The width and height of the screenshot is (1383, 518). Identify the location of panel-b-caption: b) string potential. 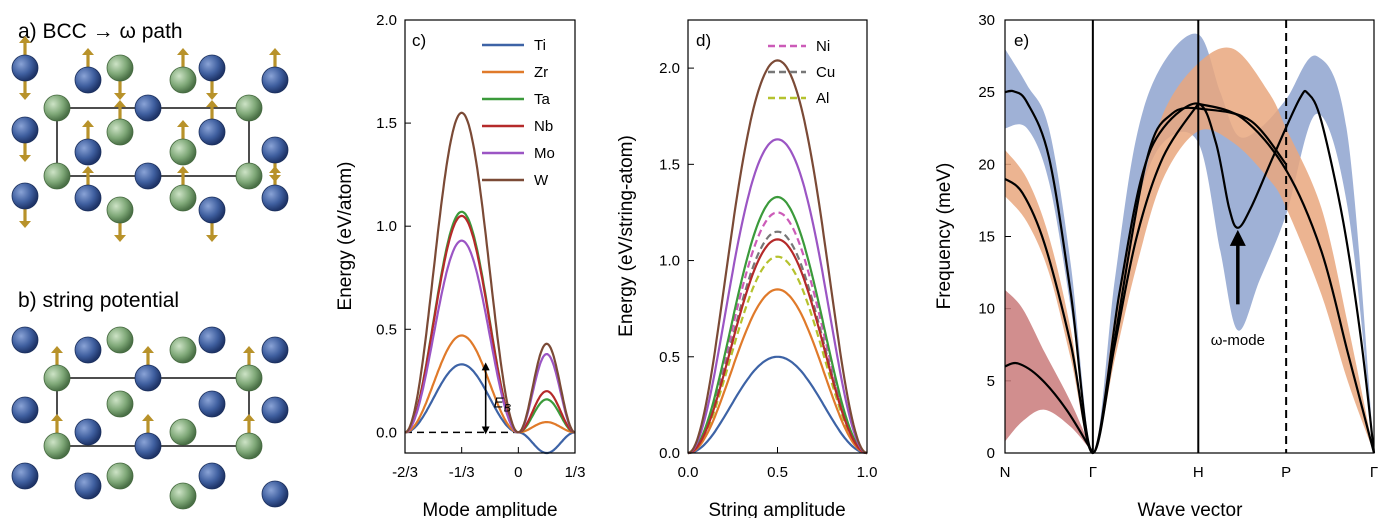
(98, 300).